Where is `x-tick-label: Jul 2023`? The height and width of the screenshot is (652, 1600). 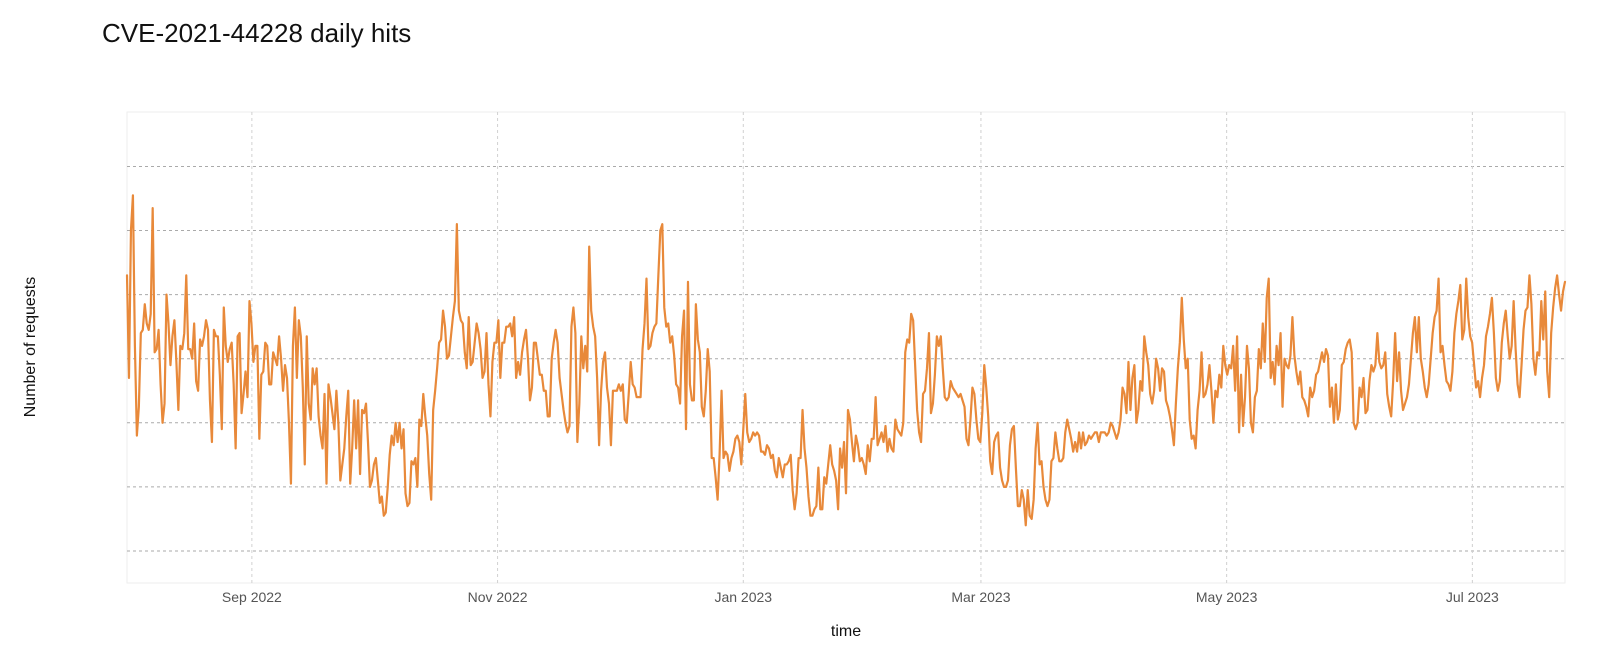
x-tick-label: Jul 2023 is located at coordinates (1472, 597).